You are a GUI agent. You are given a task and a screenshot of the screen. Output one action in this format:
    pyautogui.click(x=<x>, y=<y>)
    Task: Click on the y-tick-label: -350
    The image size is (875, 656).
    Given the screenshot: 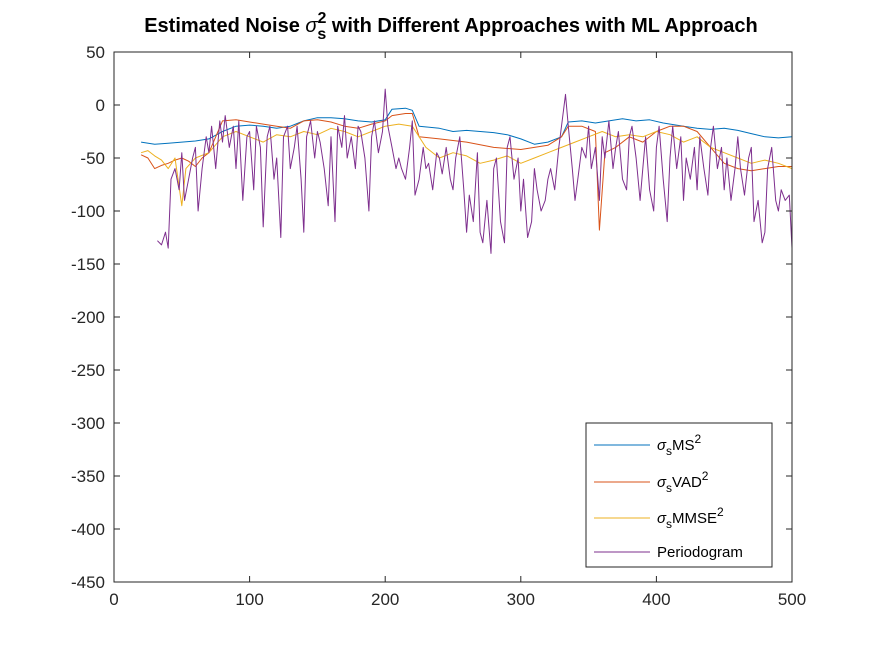 What is the action you would take?
    pyautogui.click(x=88, y=476)
    